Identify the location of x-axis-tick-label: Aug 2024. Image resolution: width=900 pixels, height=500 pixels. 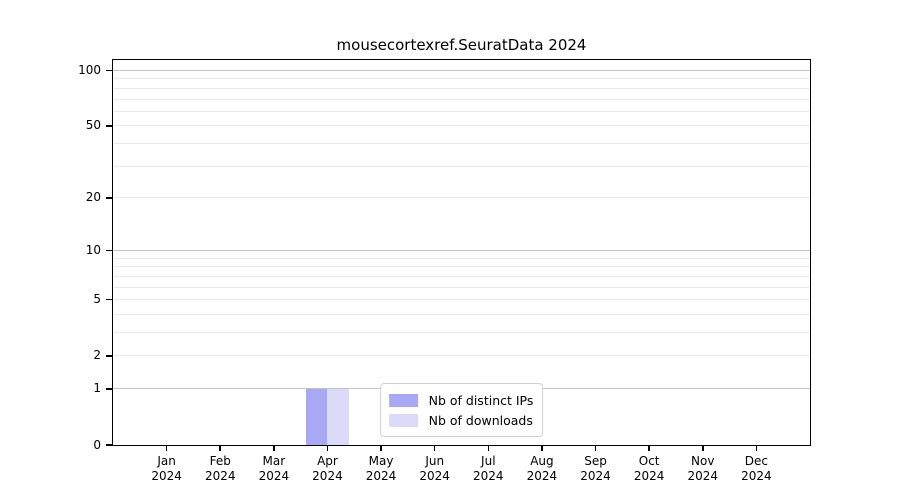
(542, 469).